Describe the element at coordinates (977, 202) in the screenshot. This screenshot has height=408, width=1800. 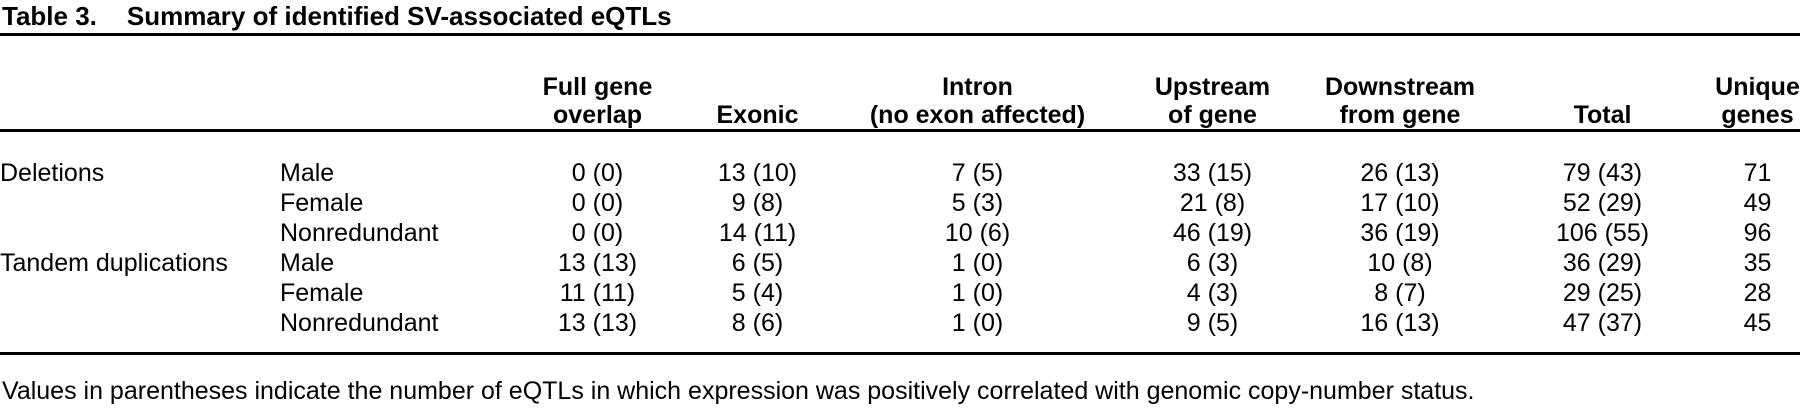
I see `cell-intron: 5 (3)` at that location.